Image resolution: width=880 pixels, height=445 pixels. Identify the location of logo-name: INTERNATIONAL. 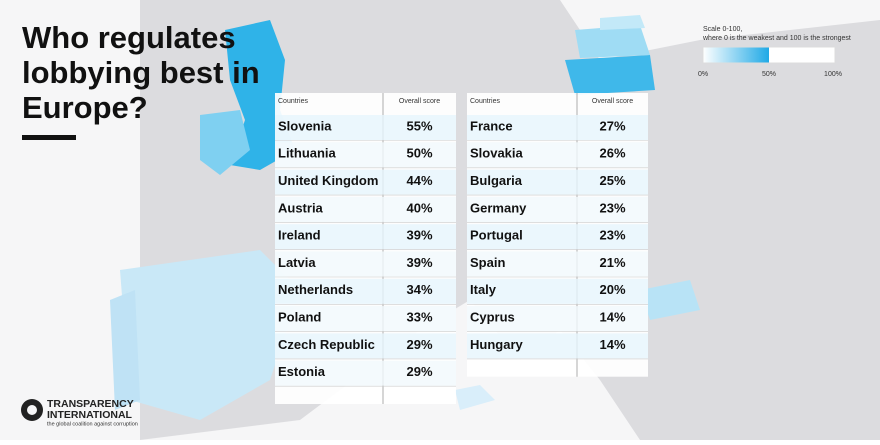
(90, 415).